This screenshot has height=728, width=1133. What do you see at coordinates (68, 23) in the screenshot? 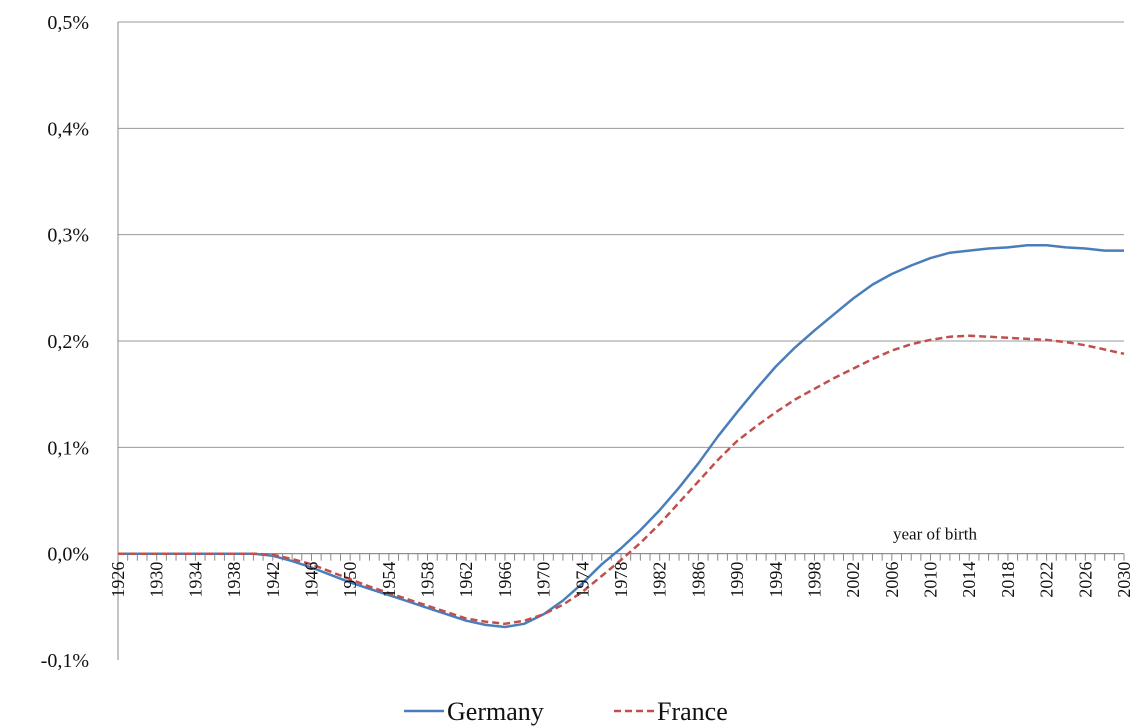
I see `y-tick-label: 0,5%` at bounding box center [68, 23].